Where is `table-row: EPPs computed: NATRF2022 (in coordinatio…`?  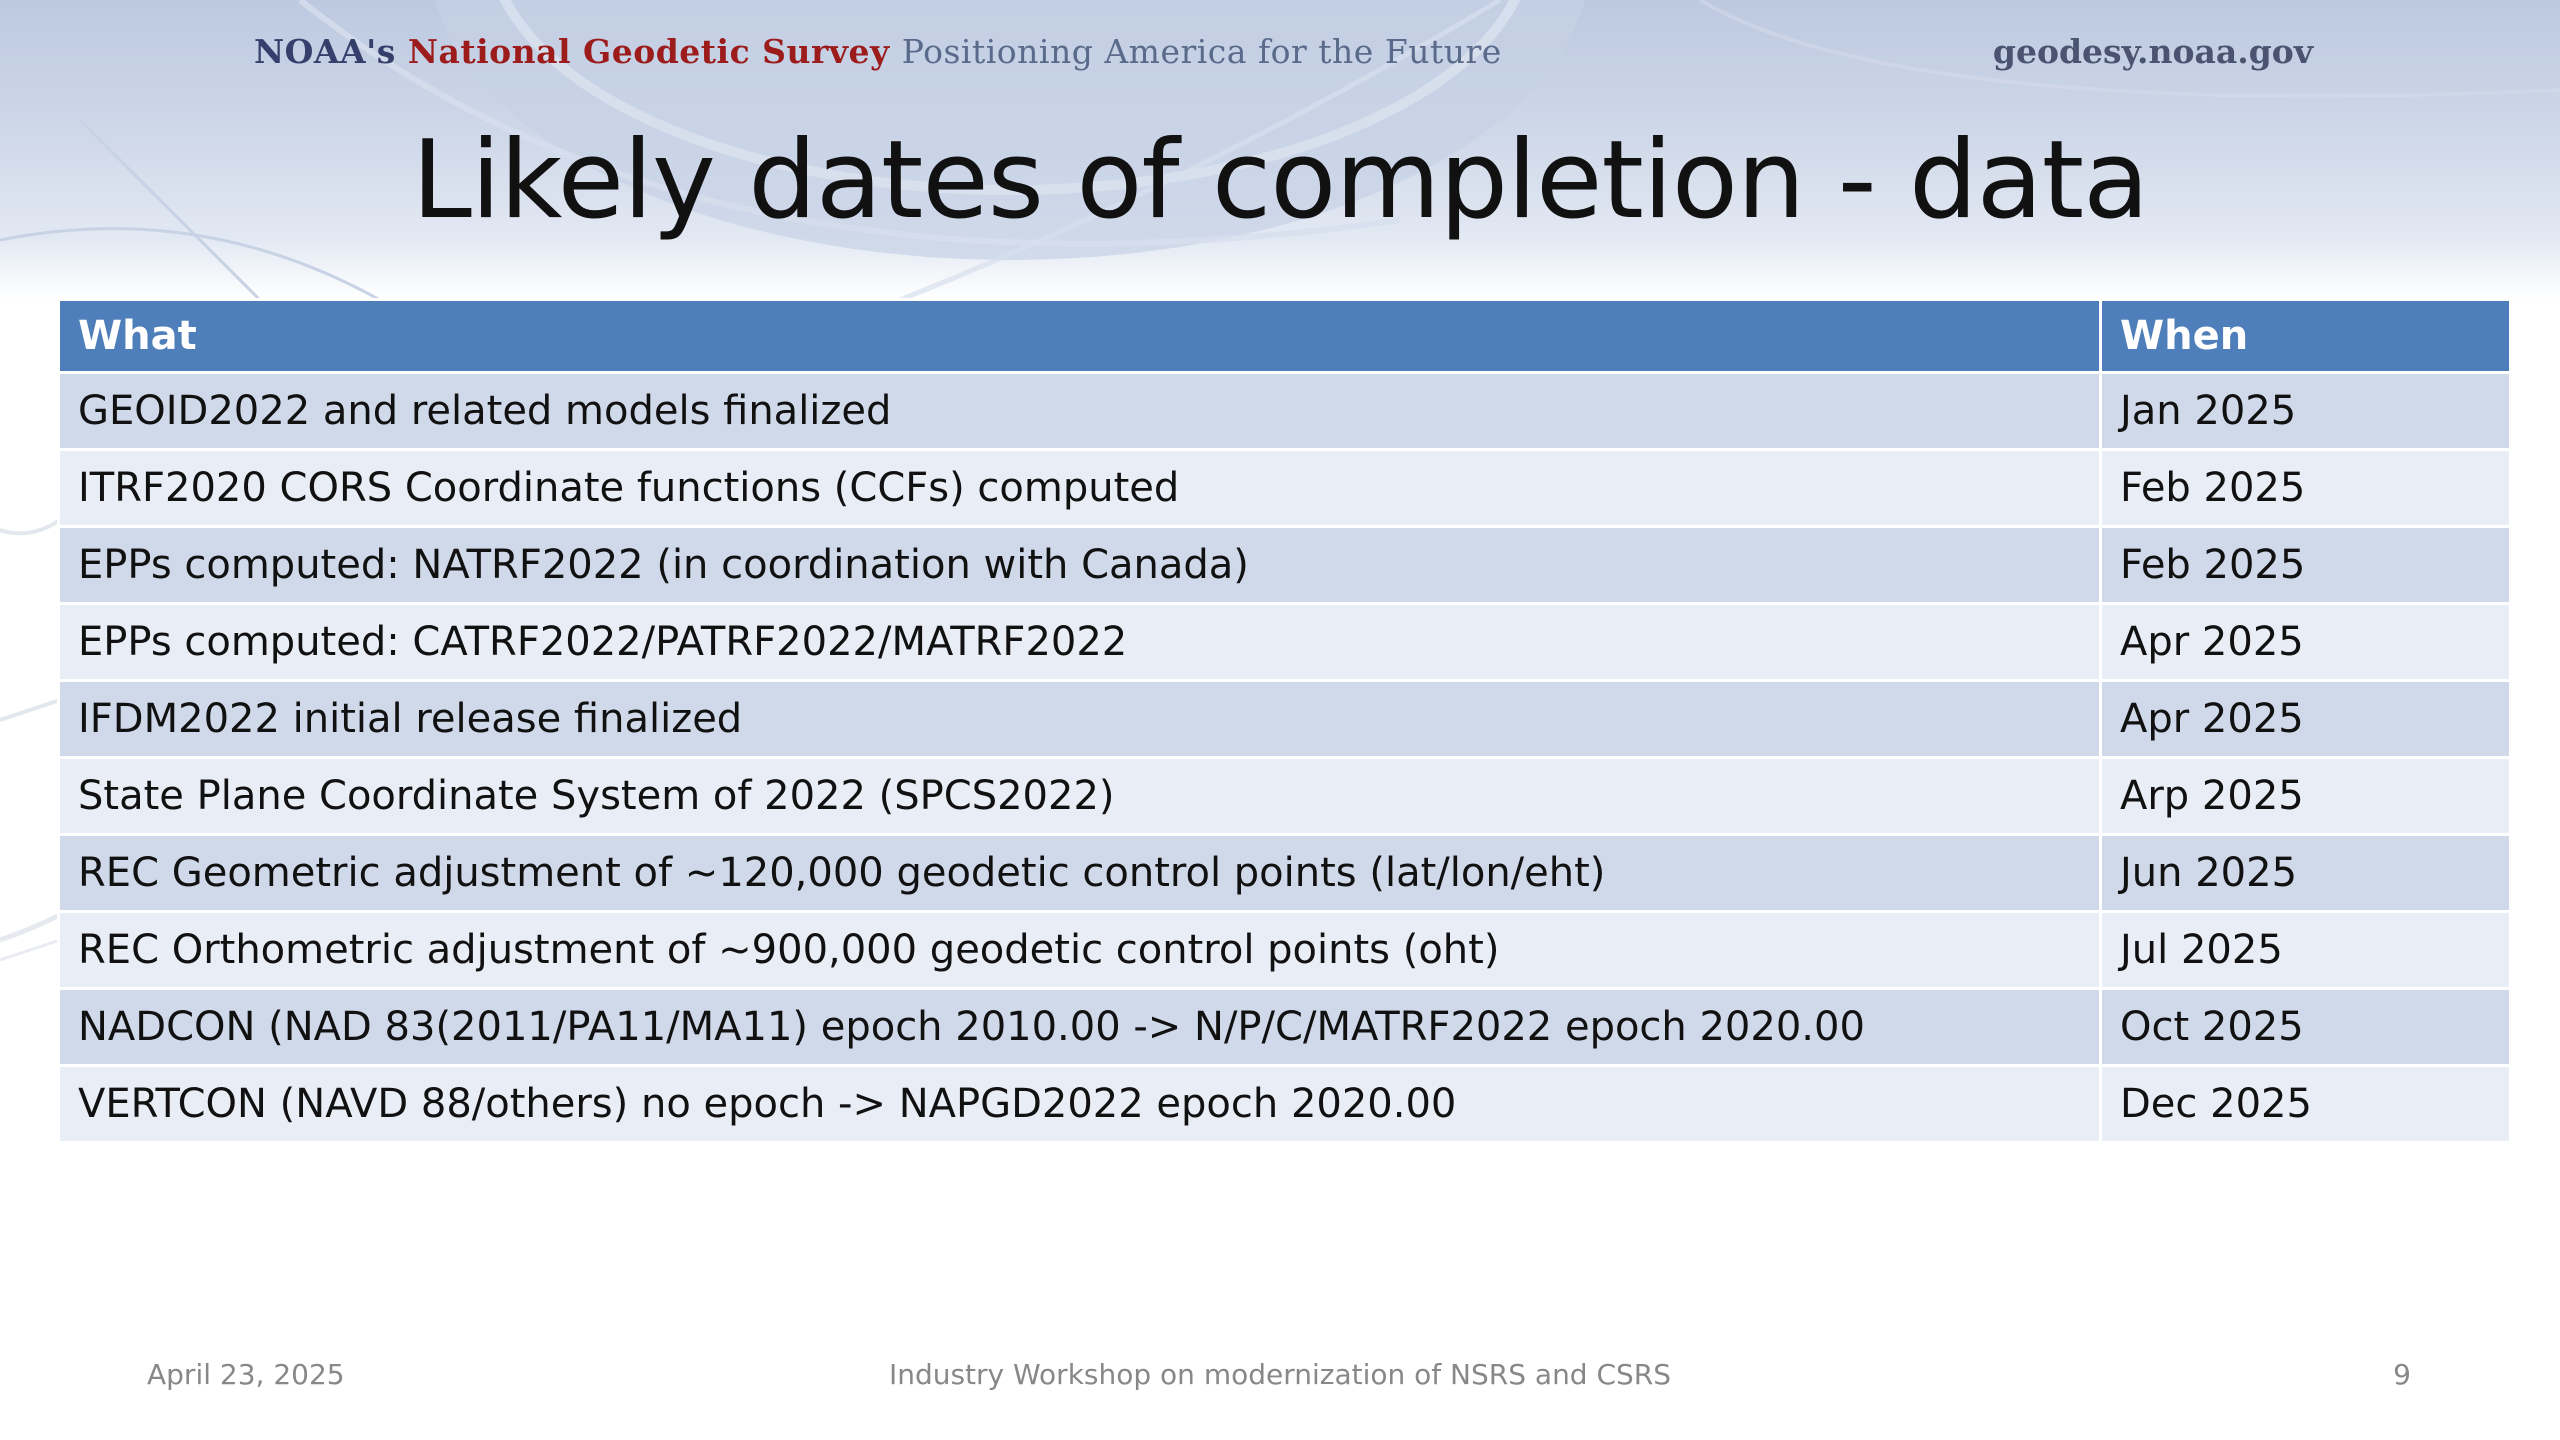
table-row: EPPs computed: NATRF2022 (in coordinatio… is located at coordinates (1284, 565).